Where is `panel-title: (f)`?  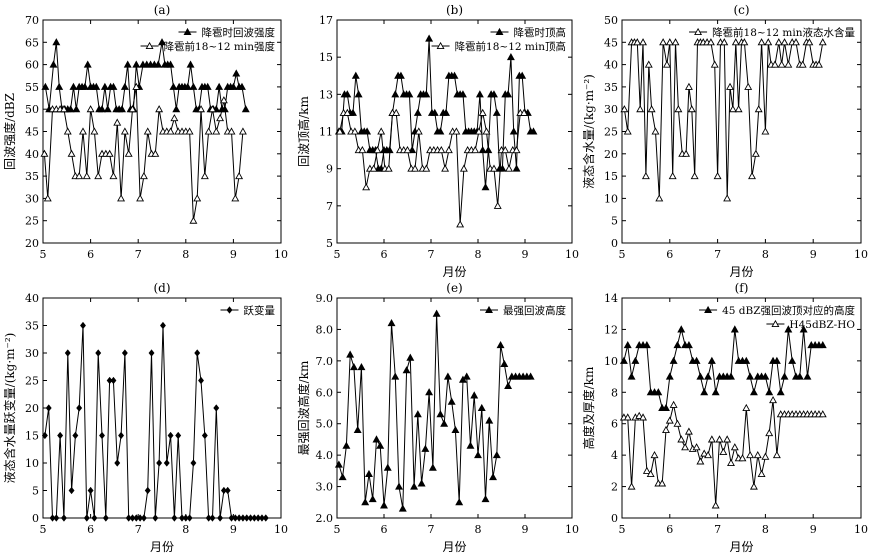
panel-title: (f) is located at coordinates (742, 288).